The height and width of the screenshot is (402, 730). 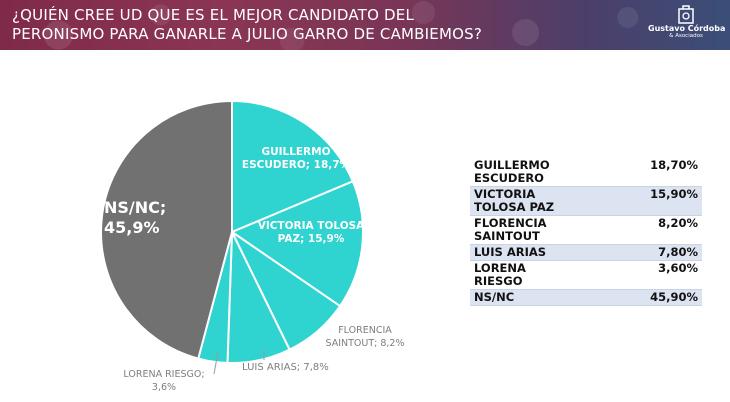 What do you see at coordinates (586, 298) in the screenshot?
I see `table-row: NS/NC 45,90%` at bounding box center [586, 298].